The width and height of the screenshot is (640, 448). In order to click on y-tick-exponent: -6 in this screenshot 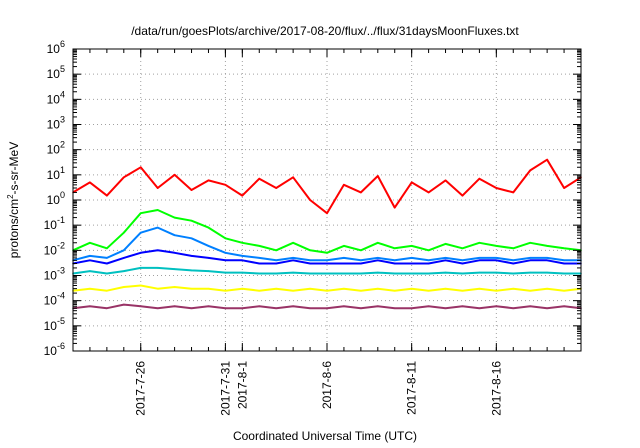, I will do `click(61, 346)`.